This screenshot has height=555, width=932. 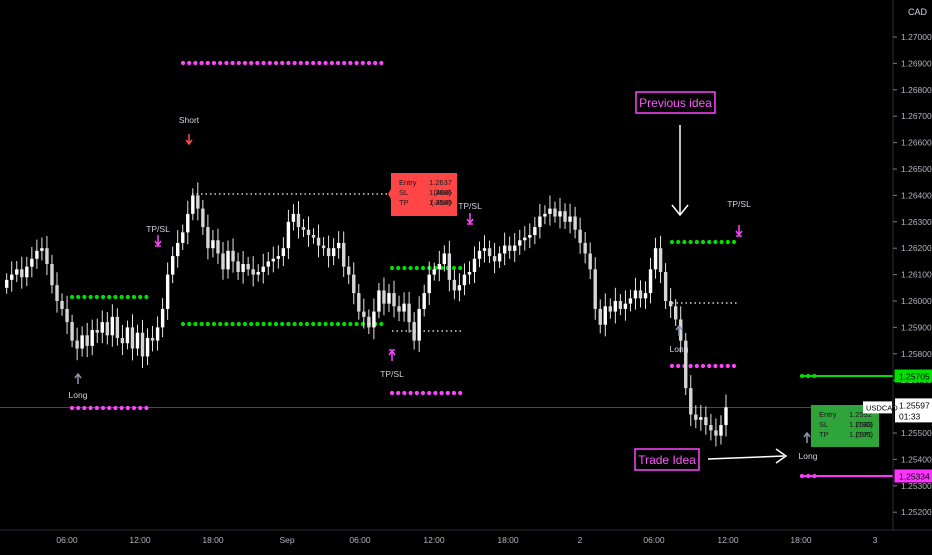 What do you see at coordinates (667, 459) in the screenshot?
I see `trade-idea-callout` at bounding box center [667, 459].